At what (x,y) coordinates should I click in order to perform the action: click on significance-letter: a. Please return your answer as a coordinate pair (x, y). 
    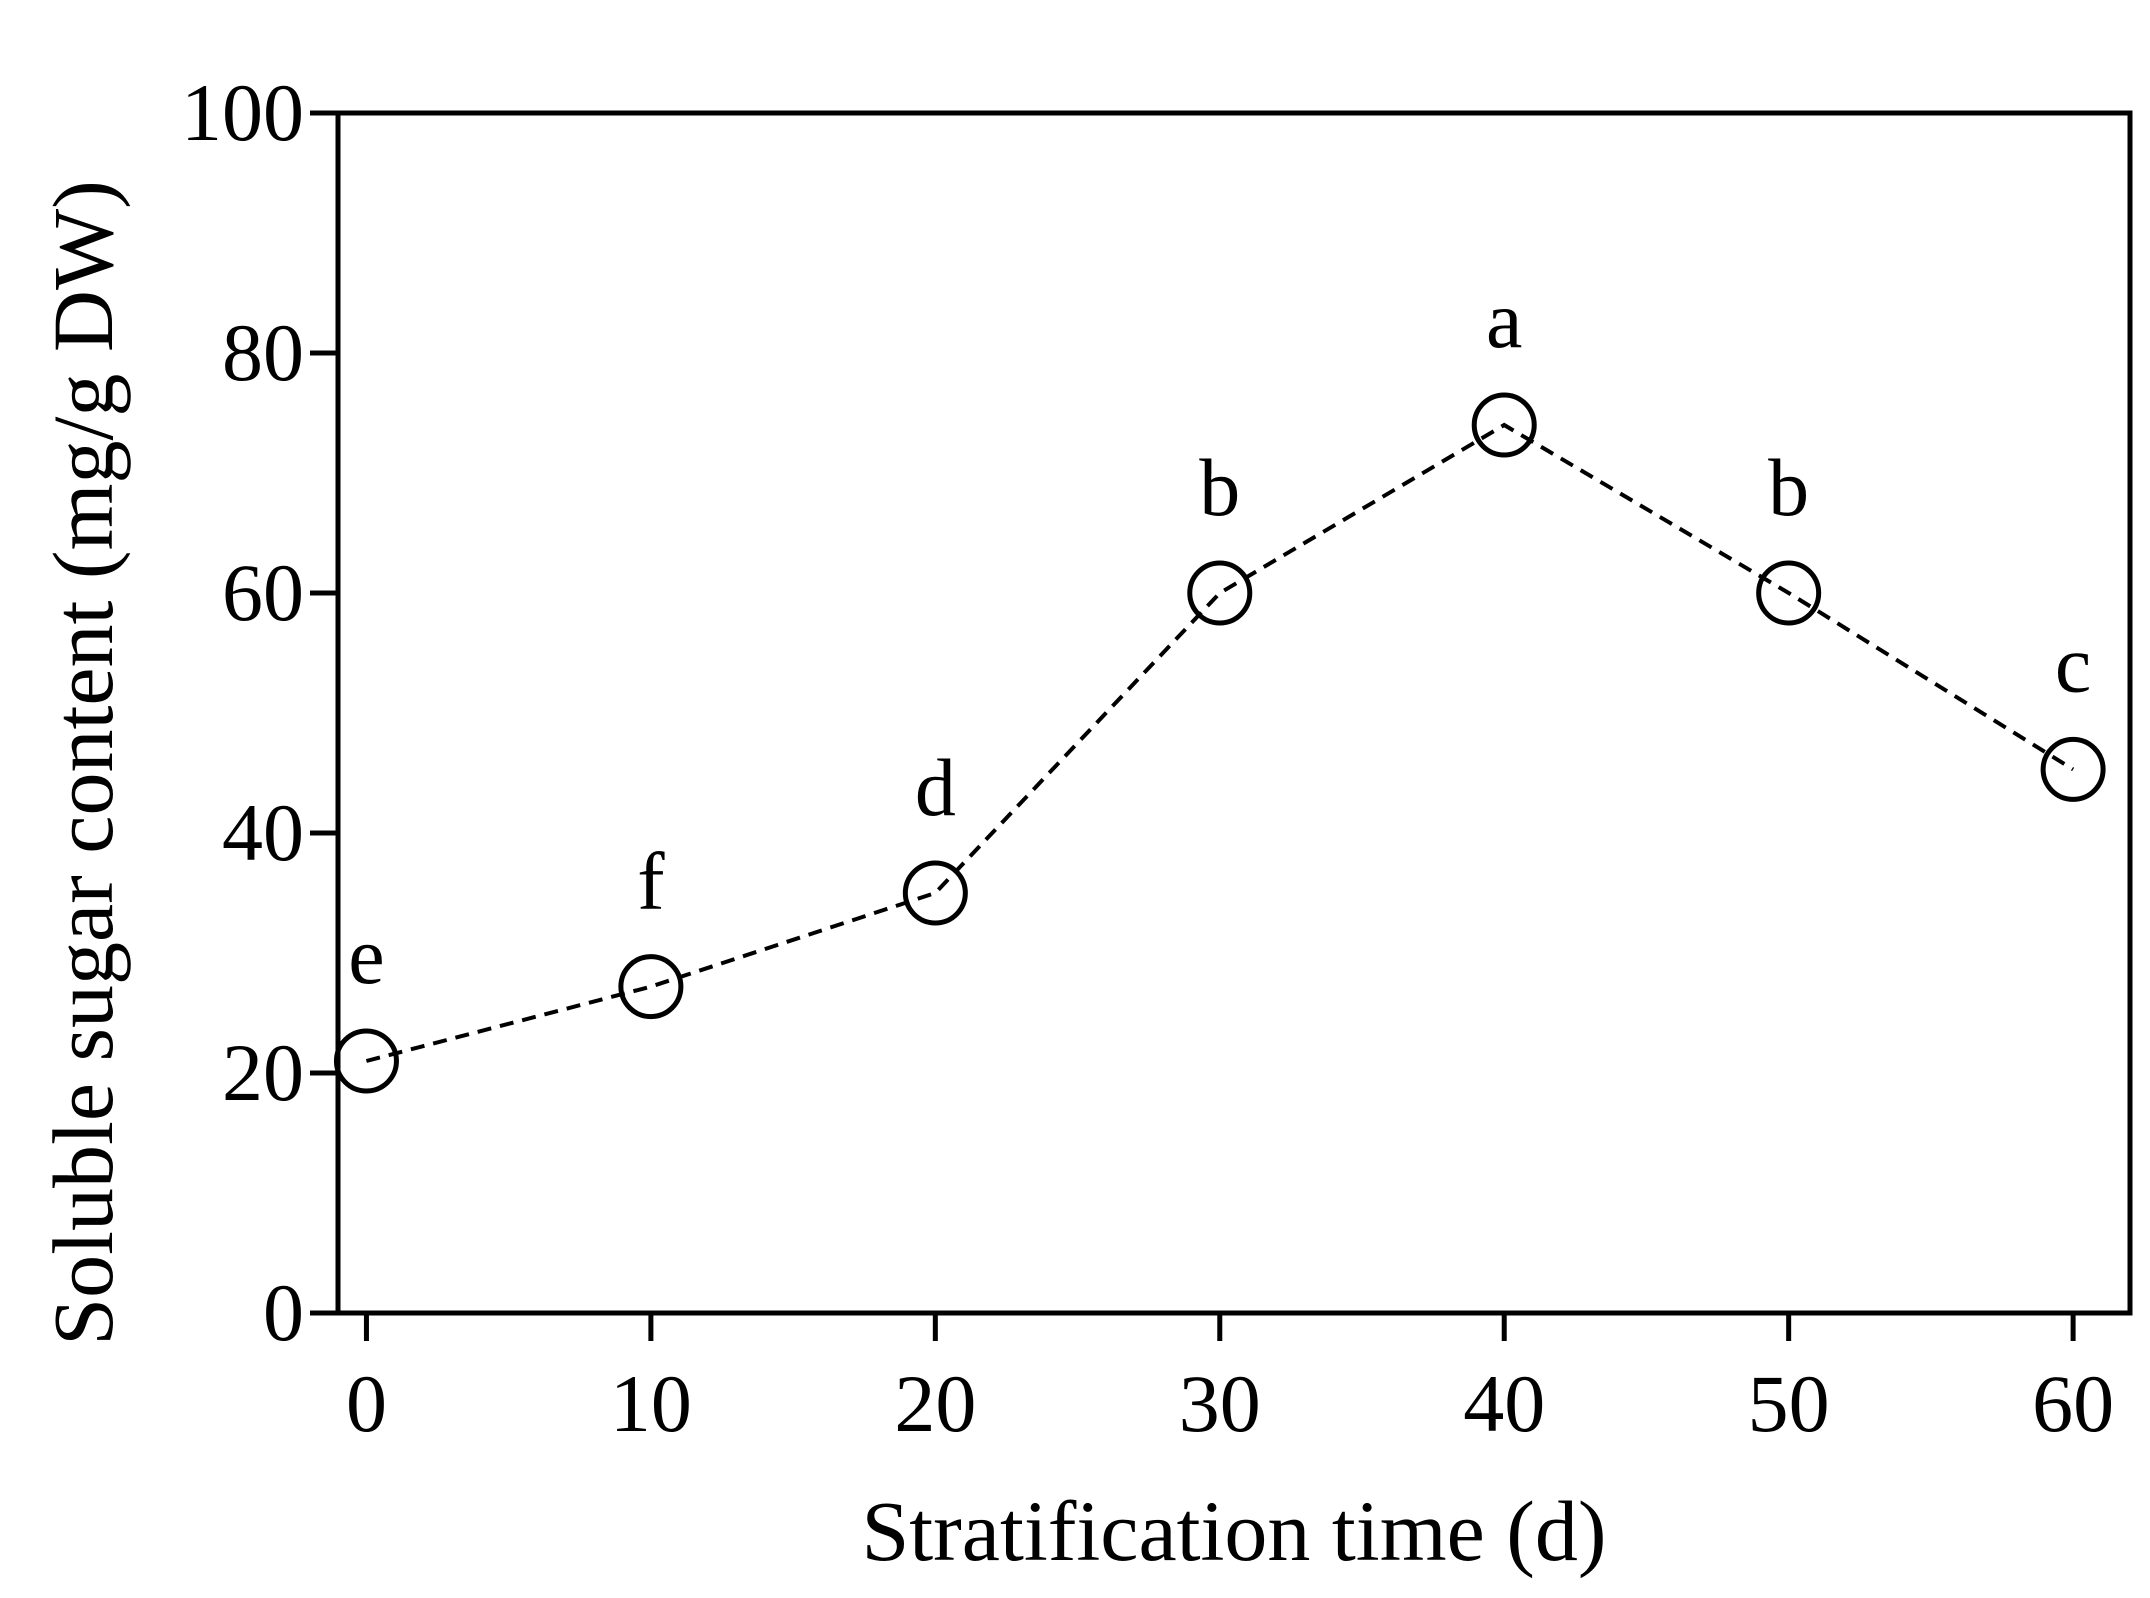
    Looking at the image, I should click on (1504, 319).